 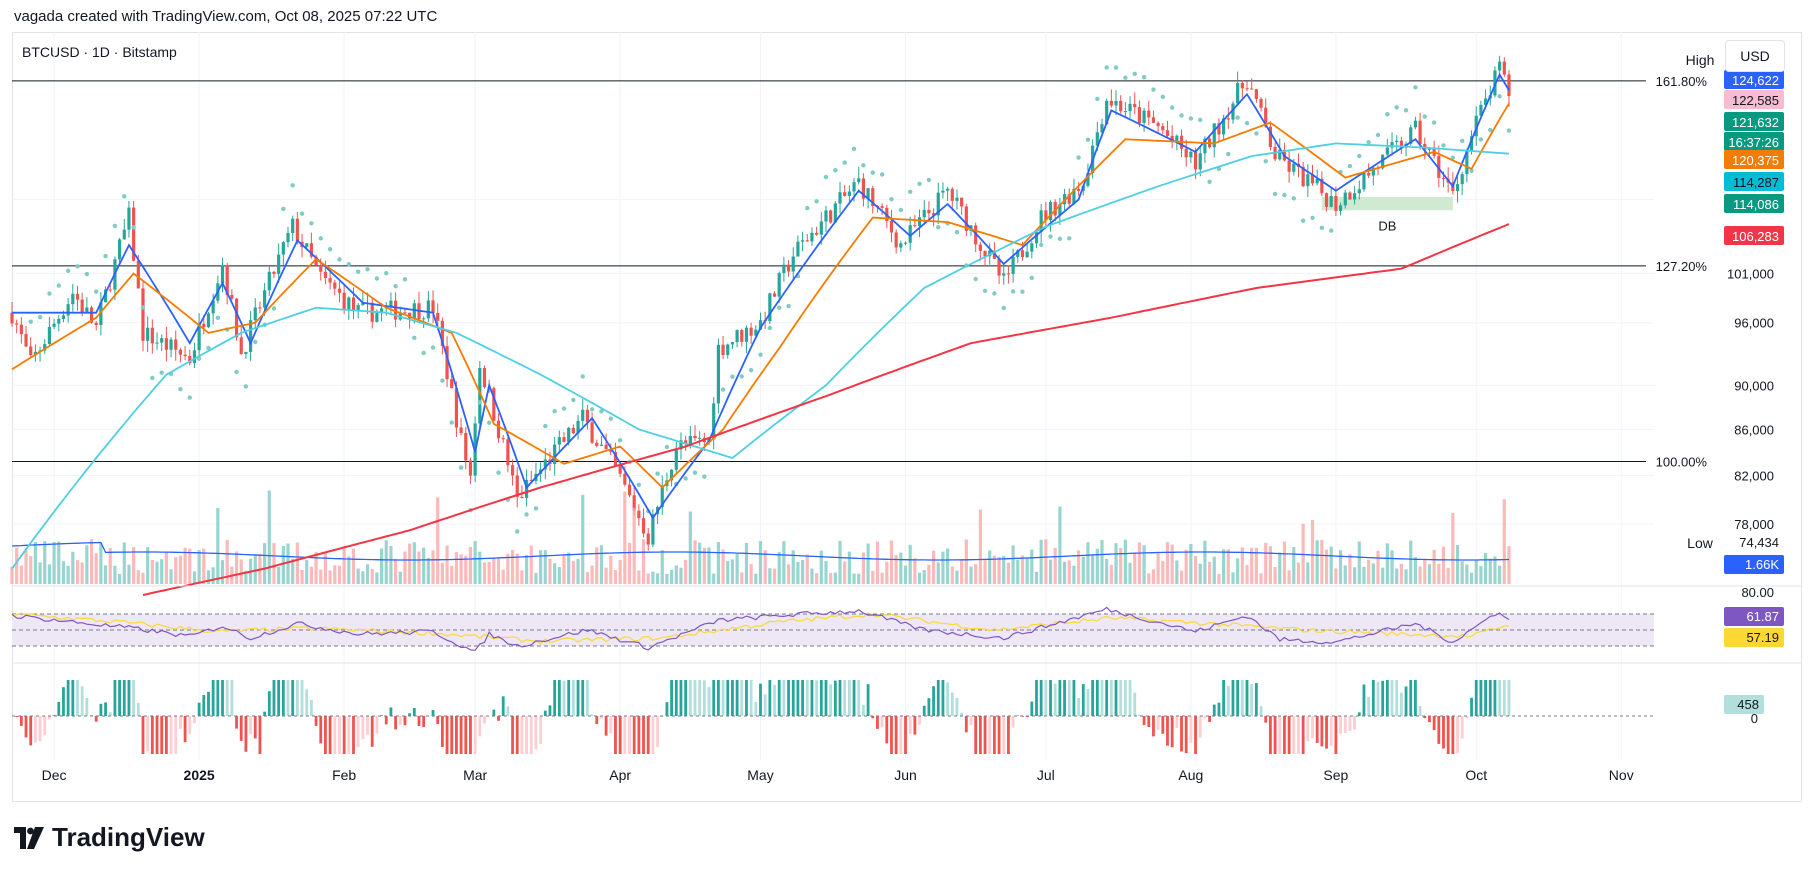 I want to click on price-label: 74,434, so click(x=1759, y=542).